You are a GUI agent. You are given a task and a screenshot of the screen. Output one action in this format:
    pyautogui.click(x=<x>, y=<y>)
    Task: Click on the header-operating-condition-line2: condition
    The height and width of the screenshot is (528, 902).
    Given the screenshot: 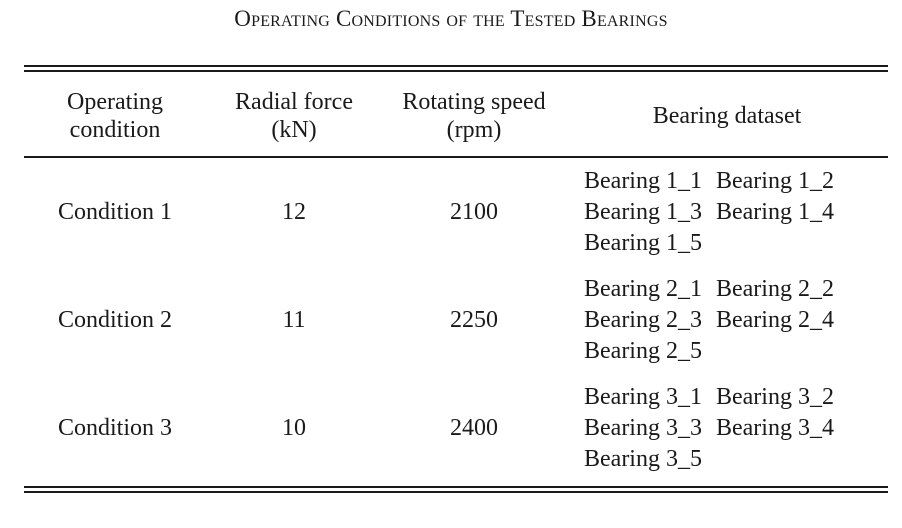 What is the action you would take?
    pyautogui.click(x=115, y=130)
    